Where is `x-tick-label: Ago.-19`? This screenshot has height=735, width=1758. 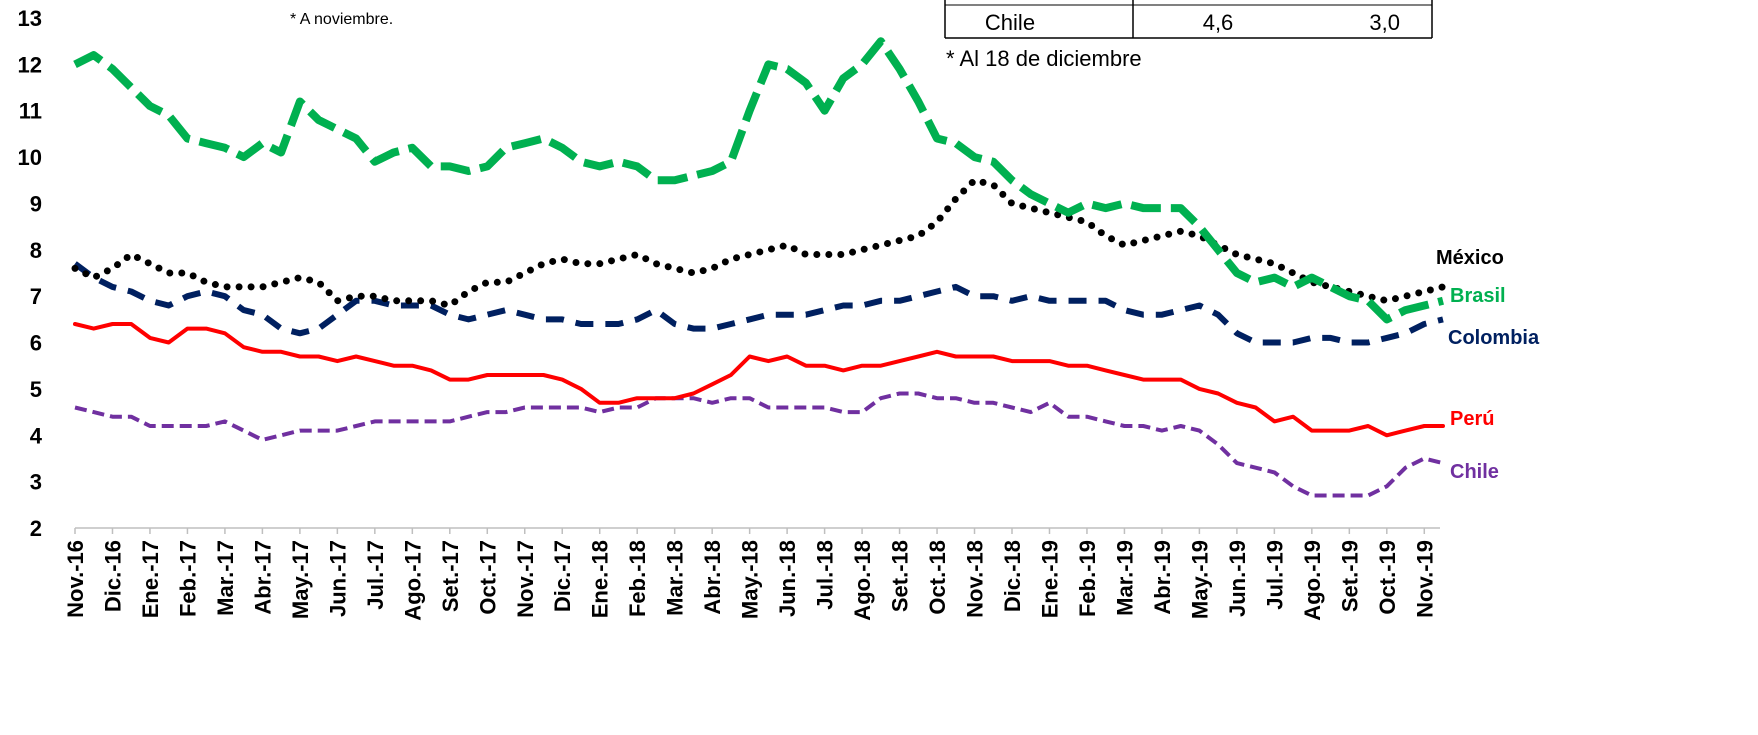
x-tick-label: Ago.-19 is located at coordinates (1312, 580).